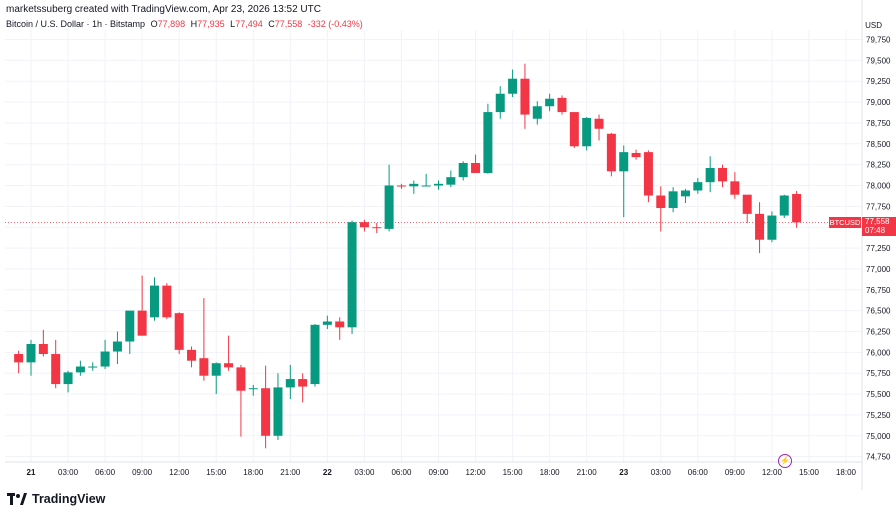 The image size is (896, 517). I want to click on tradingview-logo: TradingView, so click(56, 499).